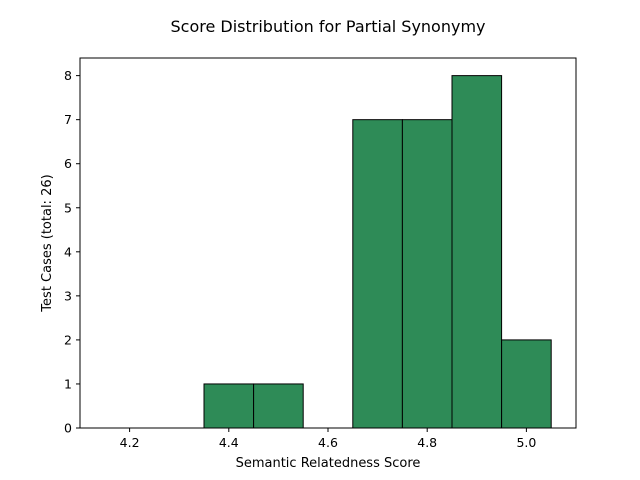 The width and height of the screenshot is (640, 480). Describe the element at coordinates (68, 75) in the screenshot. I see `y-tick-label: 8` at that location.